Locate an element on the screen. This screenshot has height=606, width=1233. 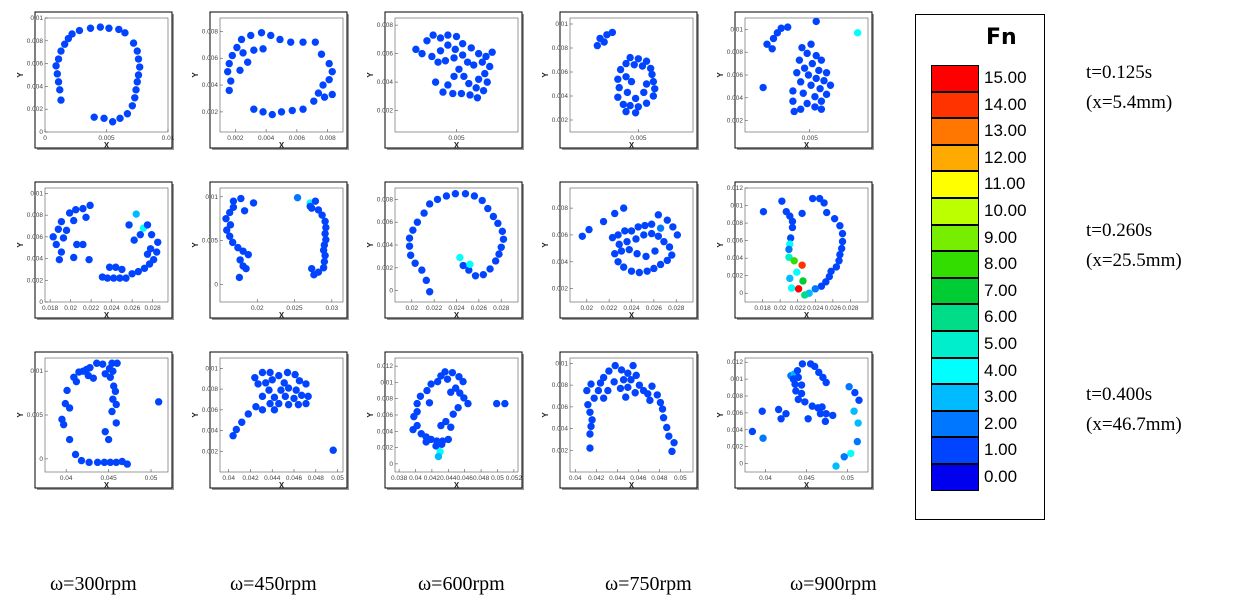
legend-label: 10.00 is located at coordinates (1005, 210).